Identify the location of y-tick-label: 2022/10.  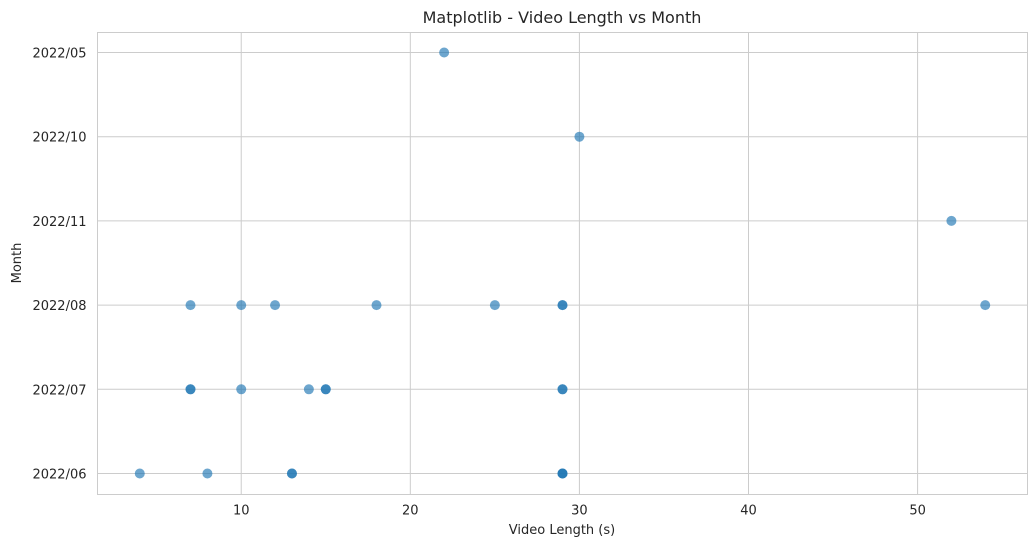
(59, 138).